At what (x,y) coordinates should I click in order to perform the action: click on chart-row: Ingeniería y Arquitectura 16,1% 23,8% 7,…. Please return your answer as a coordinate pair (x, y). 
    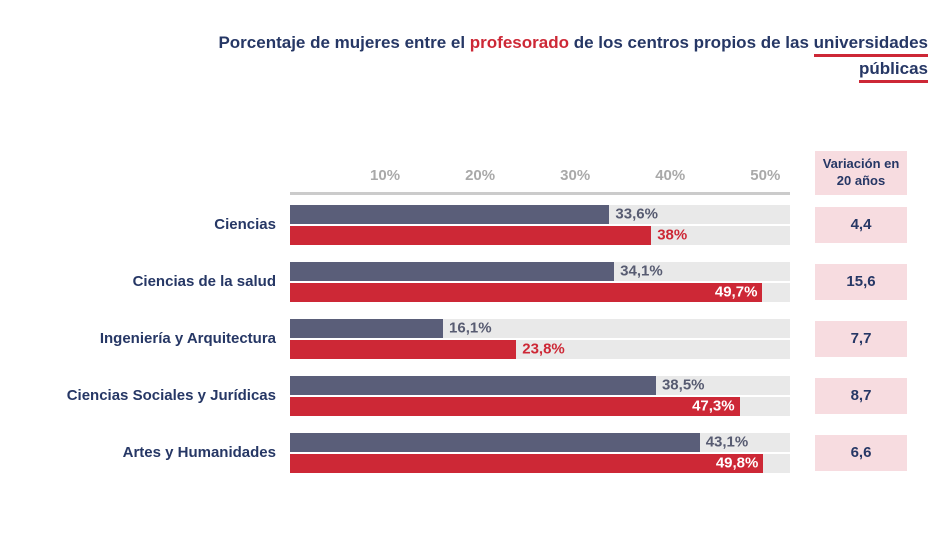
    Looking at the image, I should click on (476, 338).